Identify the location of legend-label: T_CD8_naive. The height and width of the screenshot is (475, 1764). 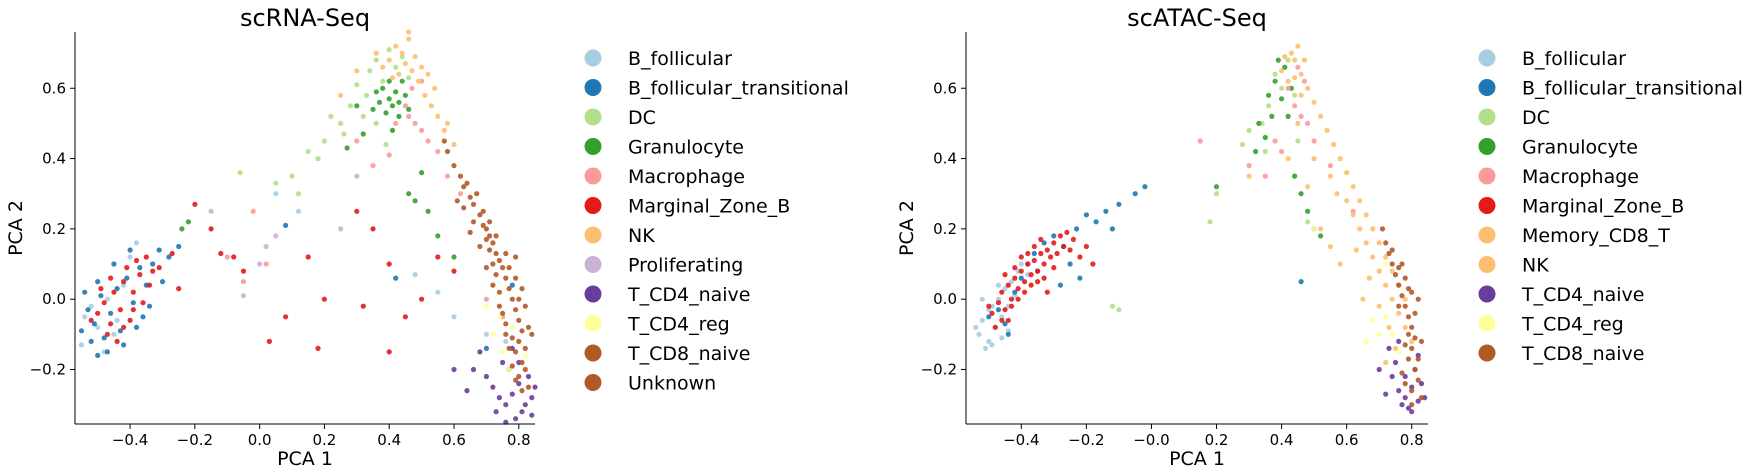
(689, 354).